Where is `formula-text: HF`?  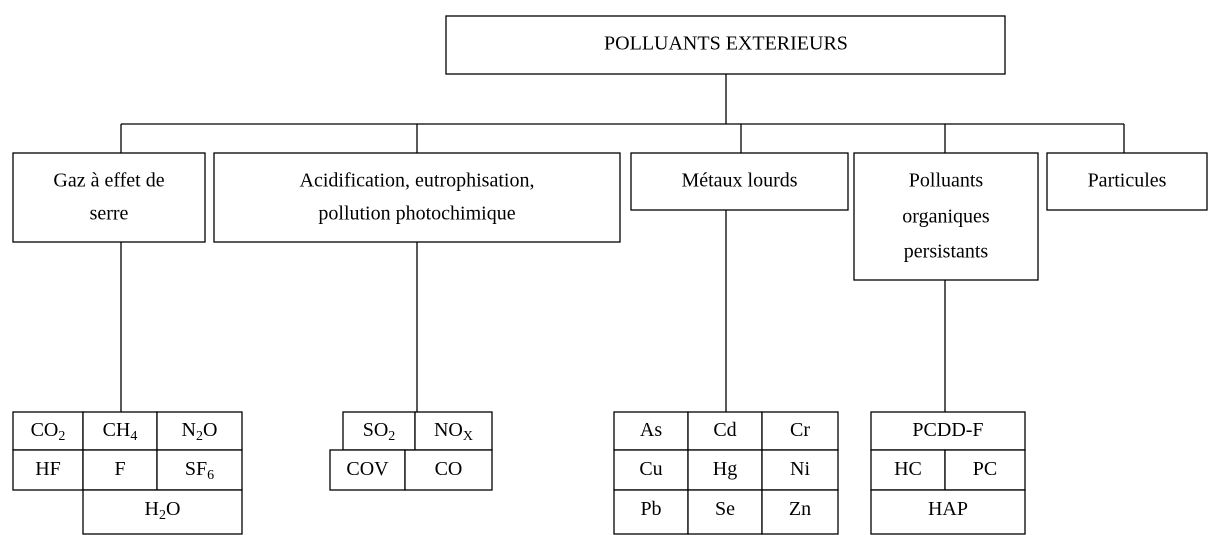
formula-text: HF is located at coordinates (48, 469).